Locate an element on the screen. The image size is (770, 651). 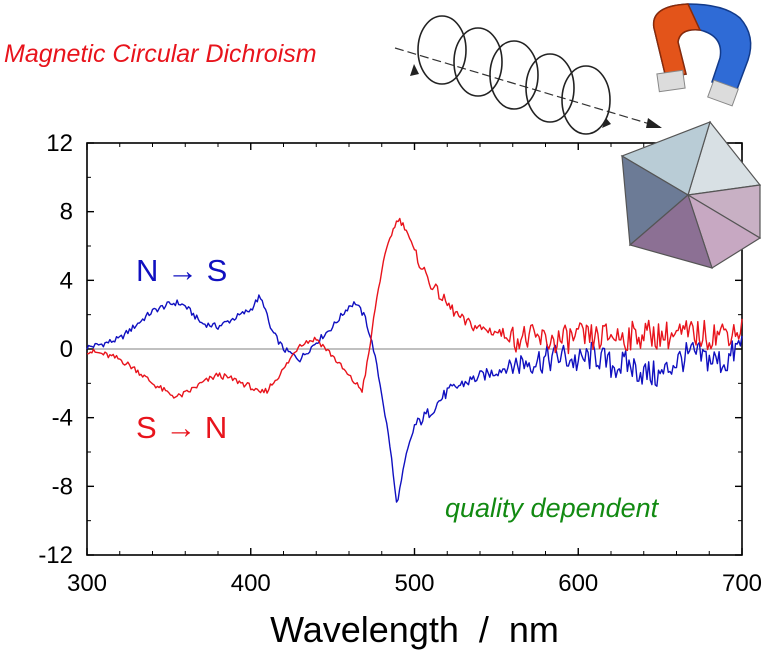
y-tick-label: -4 is located at coordinates (62, 418).